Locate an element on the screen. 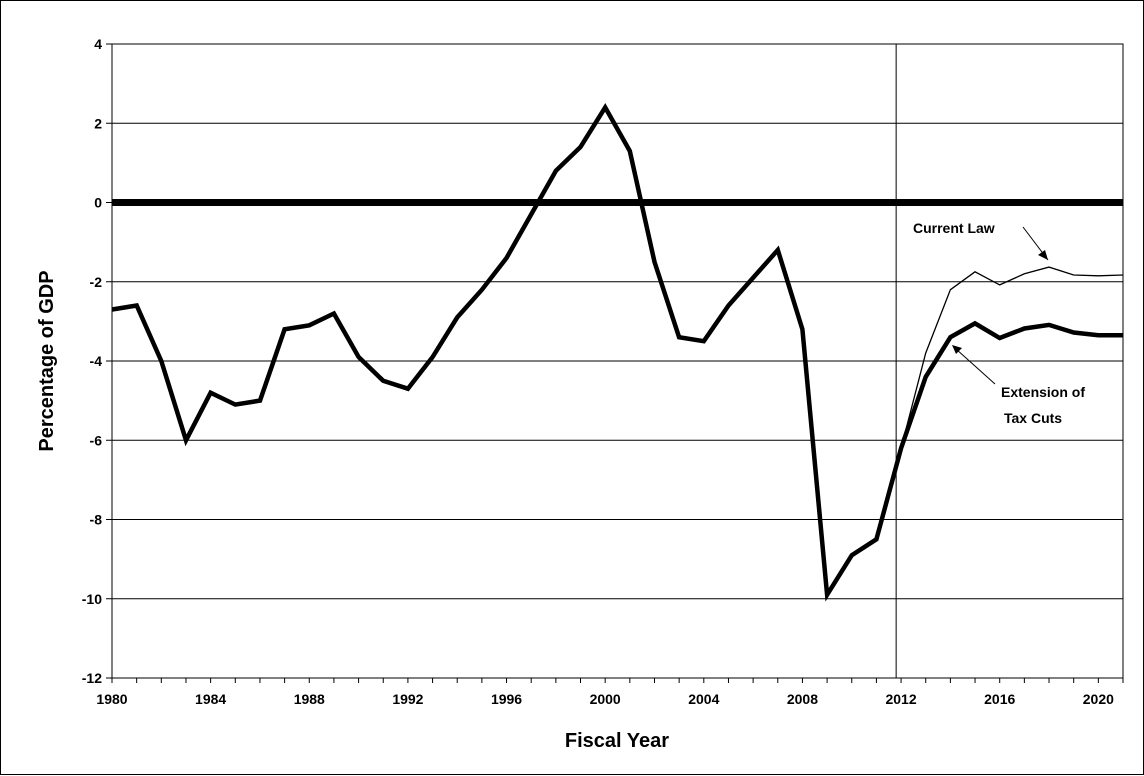 The width and height of the screenshot is (1144, 776). y-tick-label: -12 is located at coordinates (92, 678).